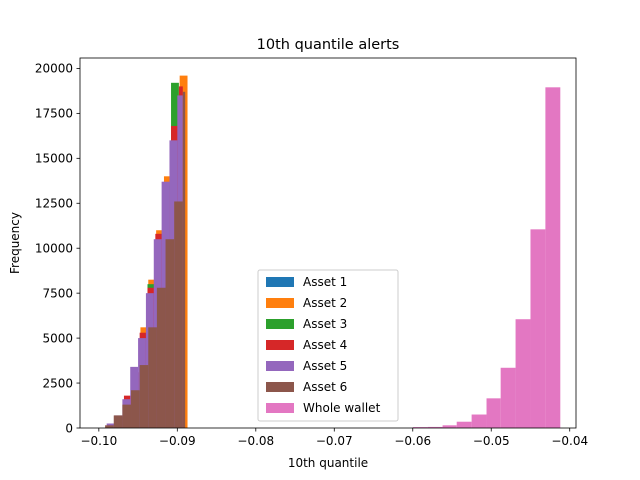 The image size is (640, 480). Describe the element at coordinates (54, 159) in the screenshot. I see `y-tick-label: 15000` at that location.